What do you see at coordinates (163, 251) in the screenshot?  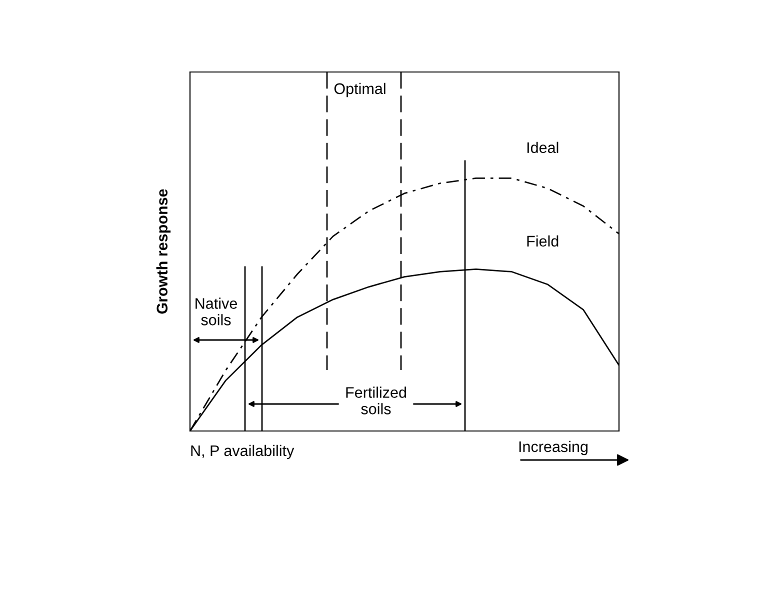 I see `y-axis-title: Growth response` at bounding box center [163, 251].